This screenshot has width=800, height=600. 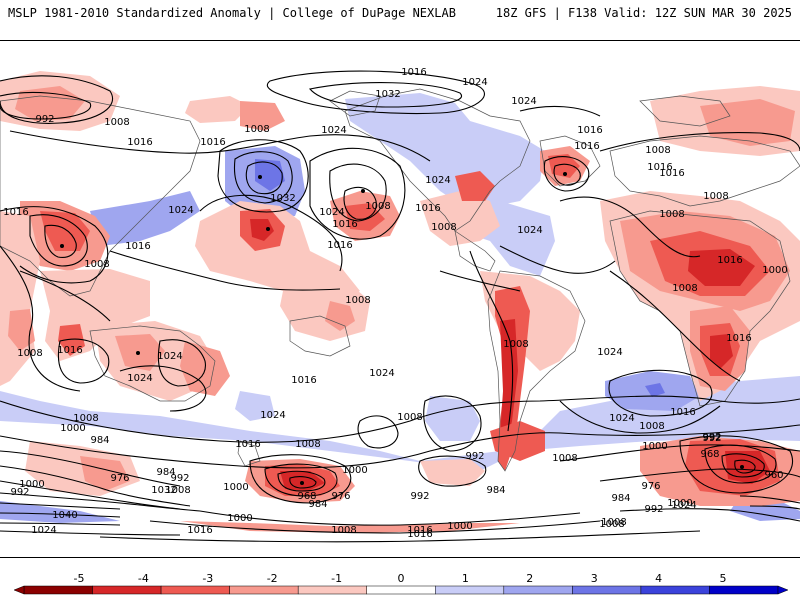 I want to click on anomaly-colorbar: -5 -4 -3 -2 -1 0 1 2 3 4 5, so click(x=401, y=584).